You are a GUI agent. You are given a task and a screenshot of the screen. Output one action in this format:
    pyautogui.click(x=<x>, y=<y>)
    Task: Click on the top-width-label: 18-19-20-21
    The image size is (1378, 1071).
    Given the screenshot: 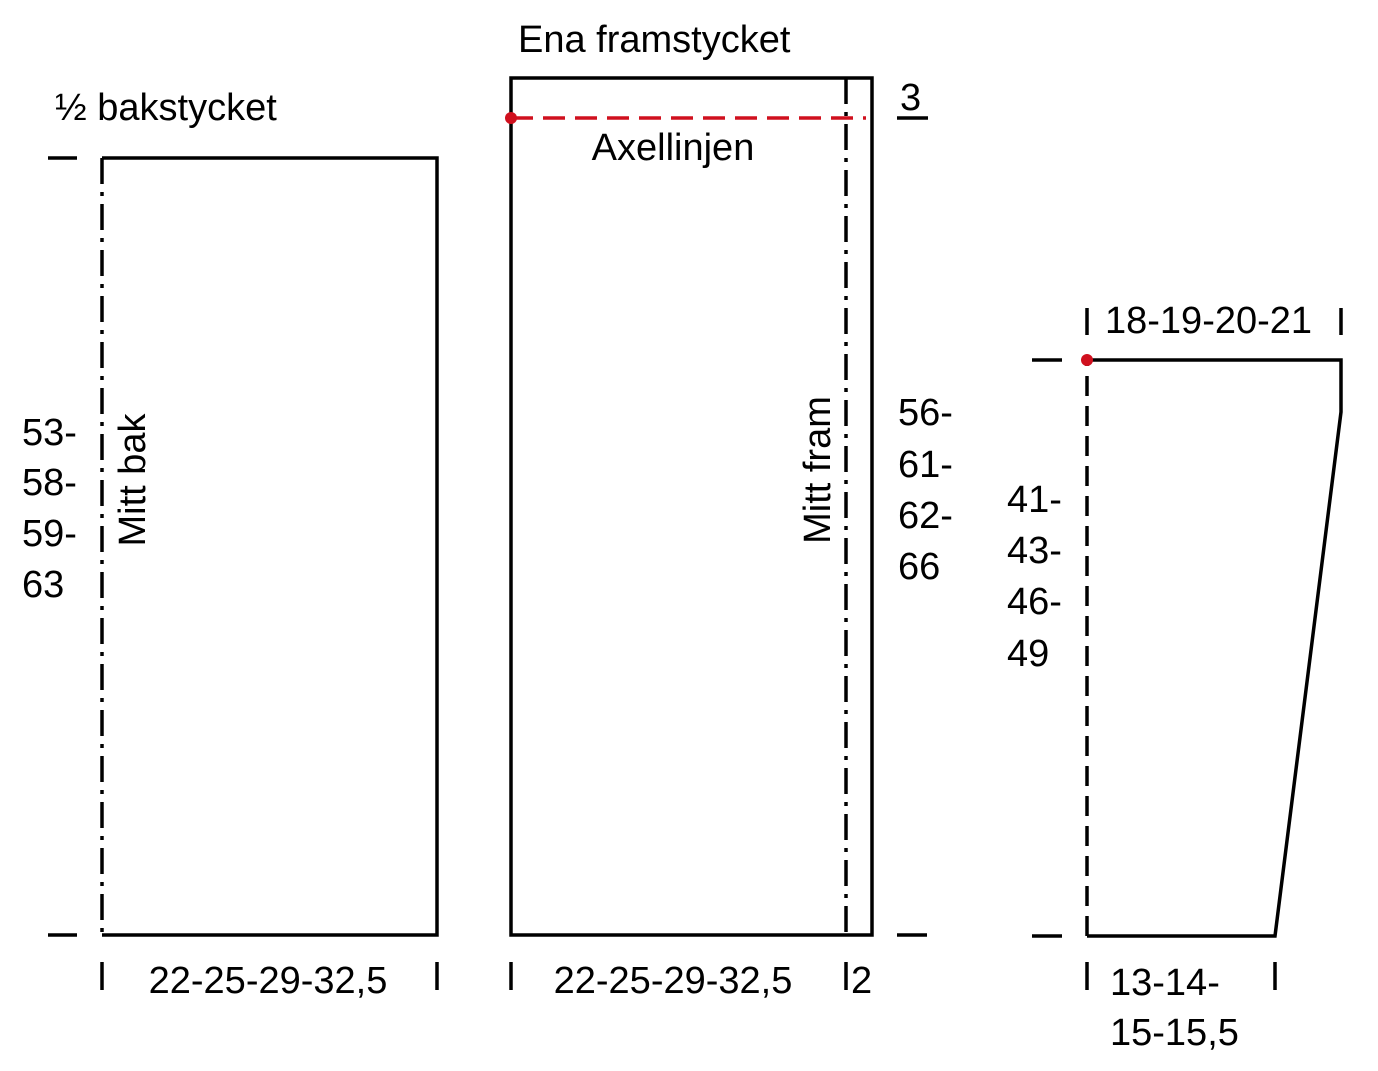 What is the action you would take?
    pyautogui.click(x=1208, y=321)
    